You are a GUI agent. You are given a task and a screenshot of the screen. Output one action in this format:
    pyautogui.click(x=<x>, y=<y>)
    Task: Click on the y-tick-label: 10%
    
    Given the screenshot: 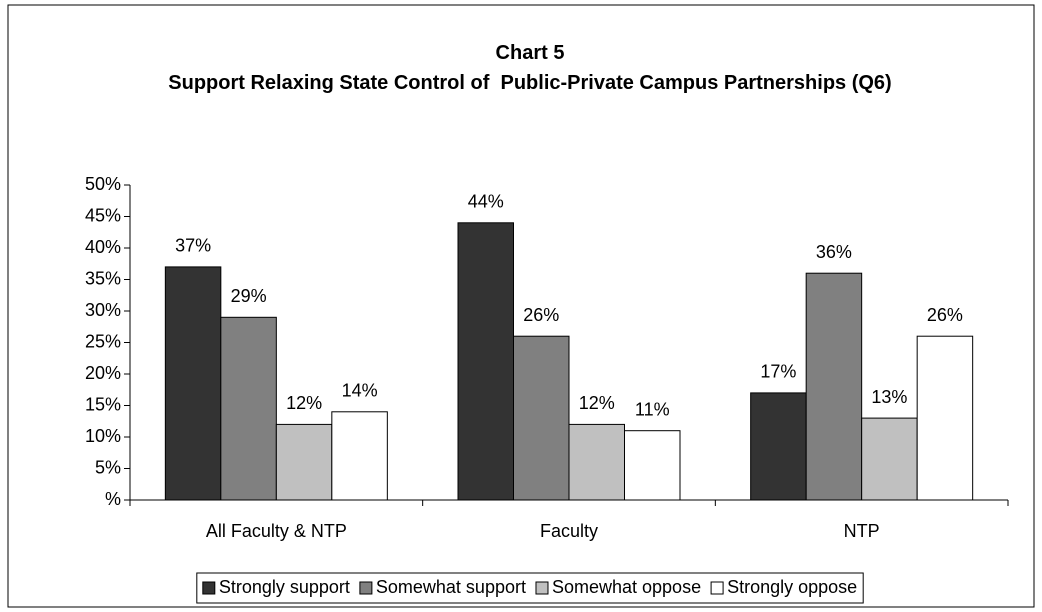 What is the action you would take?
    pyautogui.click(x=103, y=436)
    